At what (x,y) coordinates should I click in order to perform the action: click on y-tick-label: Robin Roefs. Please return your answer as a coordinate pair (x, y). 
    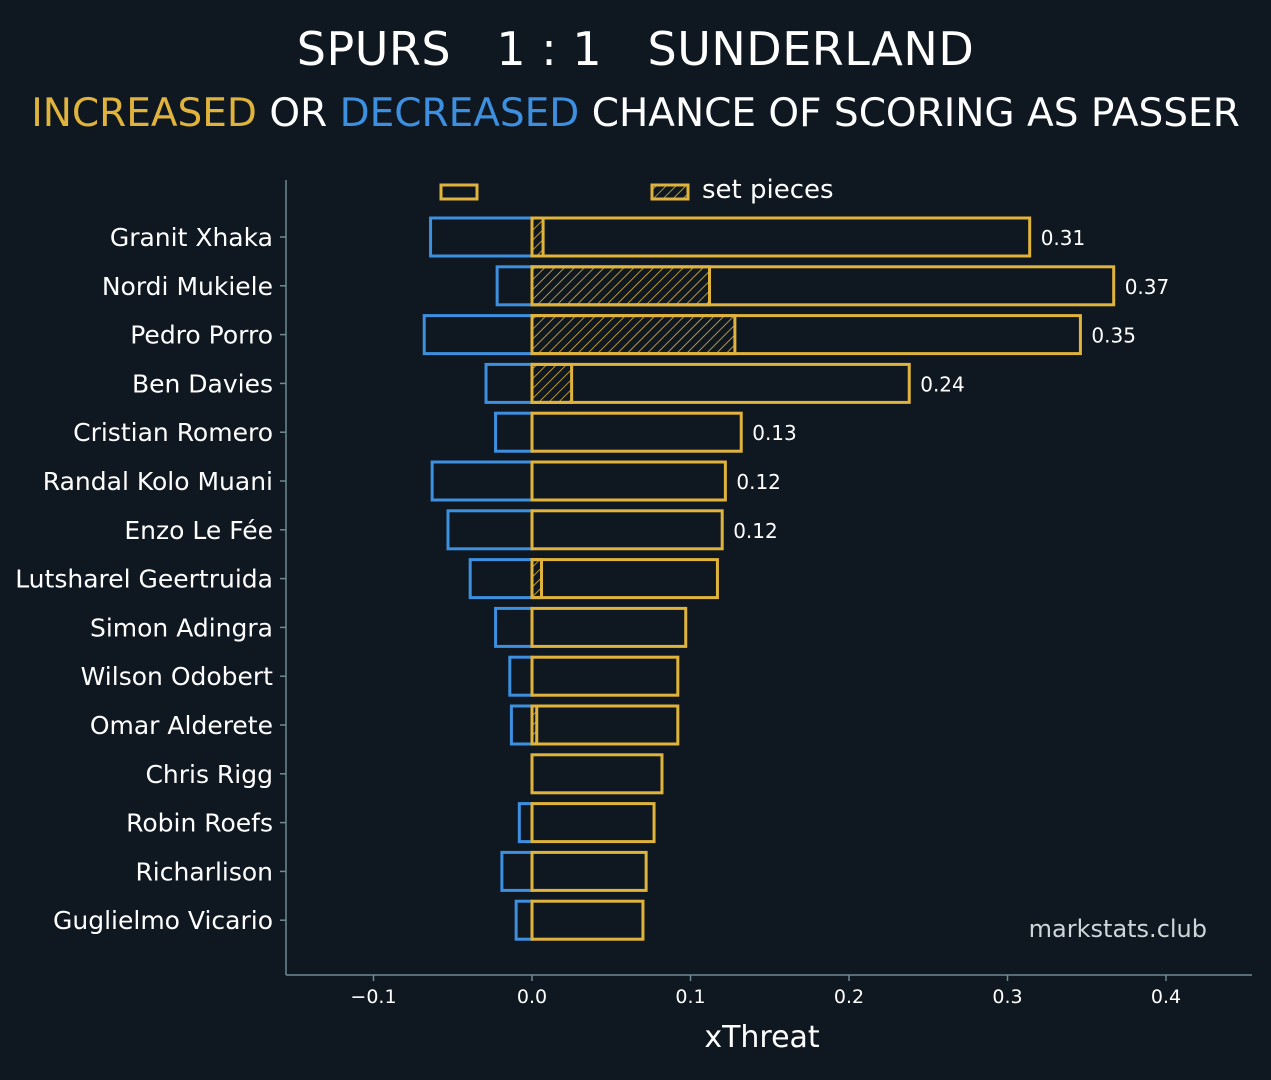
    Looking at the image, I should click on (199, 823).